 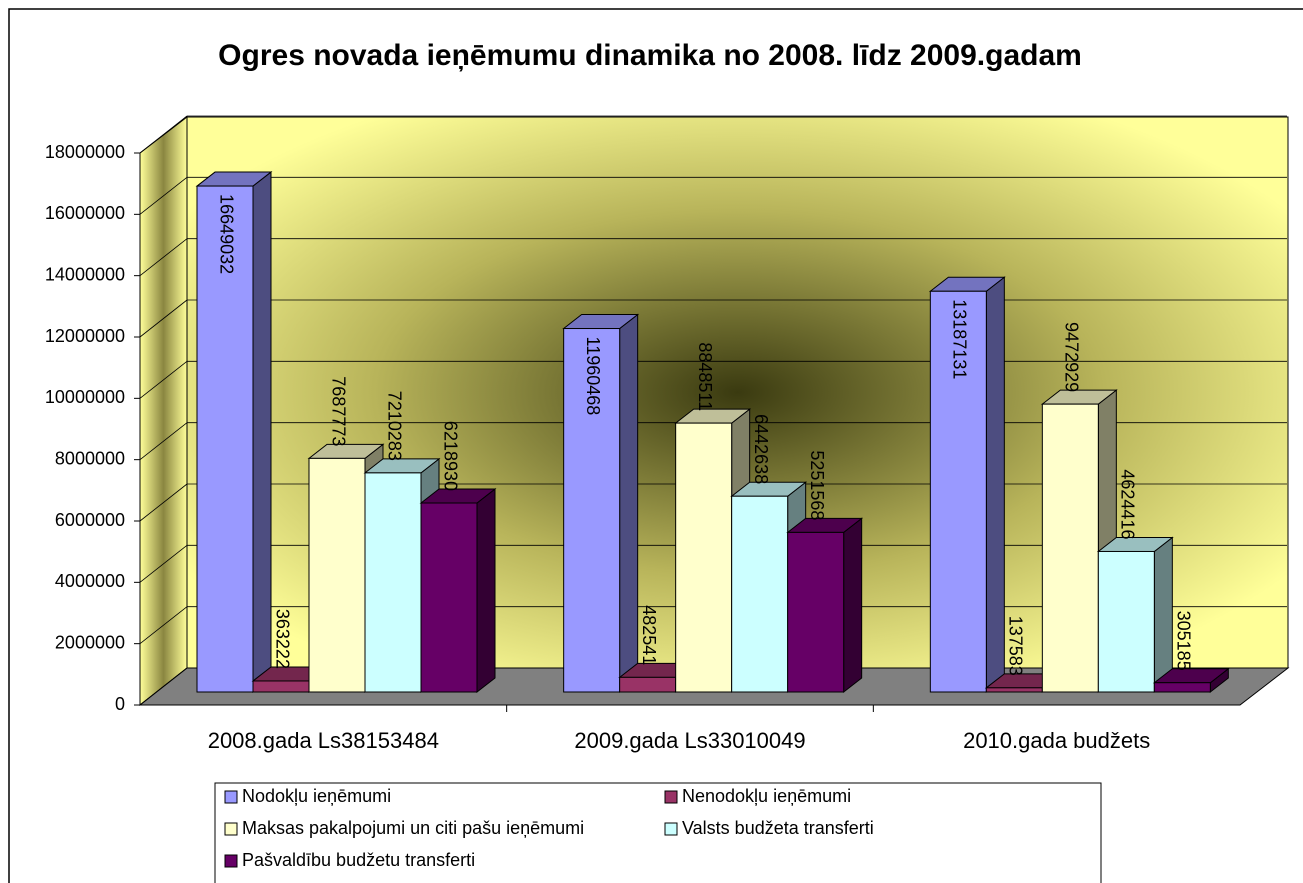 I want to click on y-tick-label: 10000000, so click(x=85, y=397).